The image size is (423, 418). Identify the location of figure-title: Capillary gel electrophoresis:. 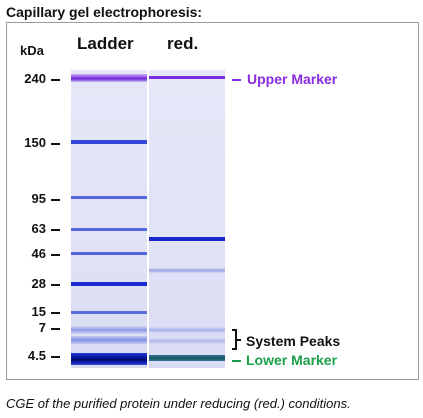
(104, 12).